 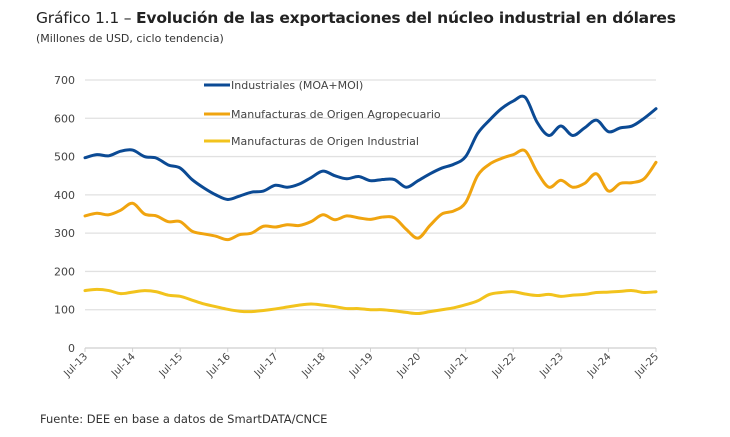 I want to click on x-tick-label: Jul-25, so click(x=647, y=365).